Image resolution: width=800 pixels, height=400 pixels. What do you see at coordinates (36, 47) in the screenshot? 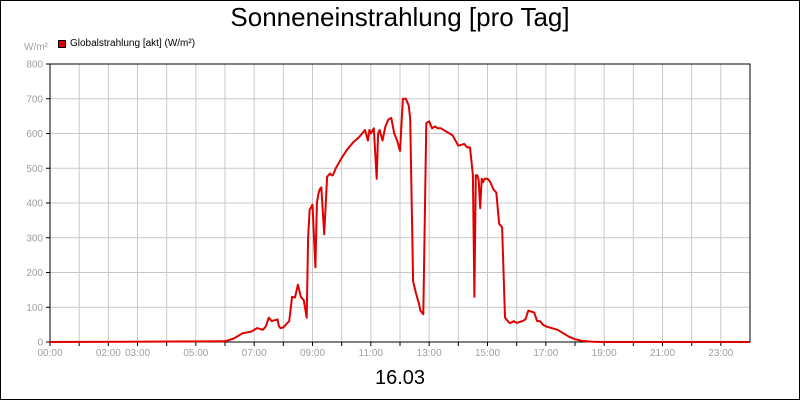
I see `y-axis-unit-label: W/m²` at bounding box center [36, 47].